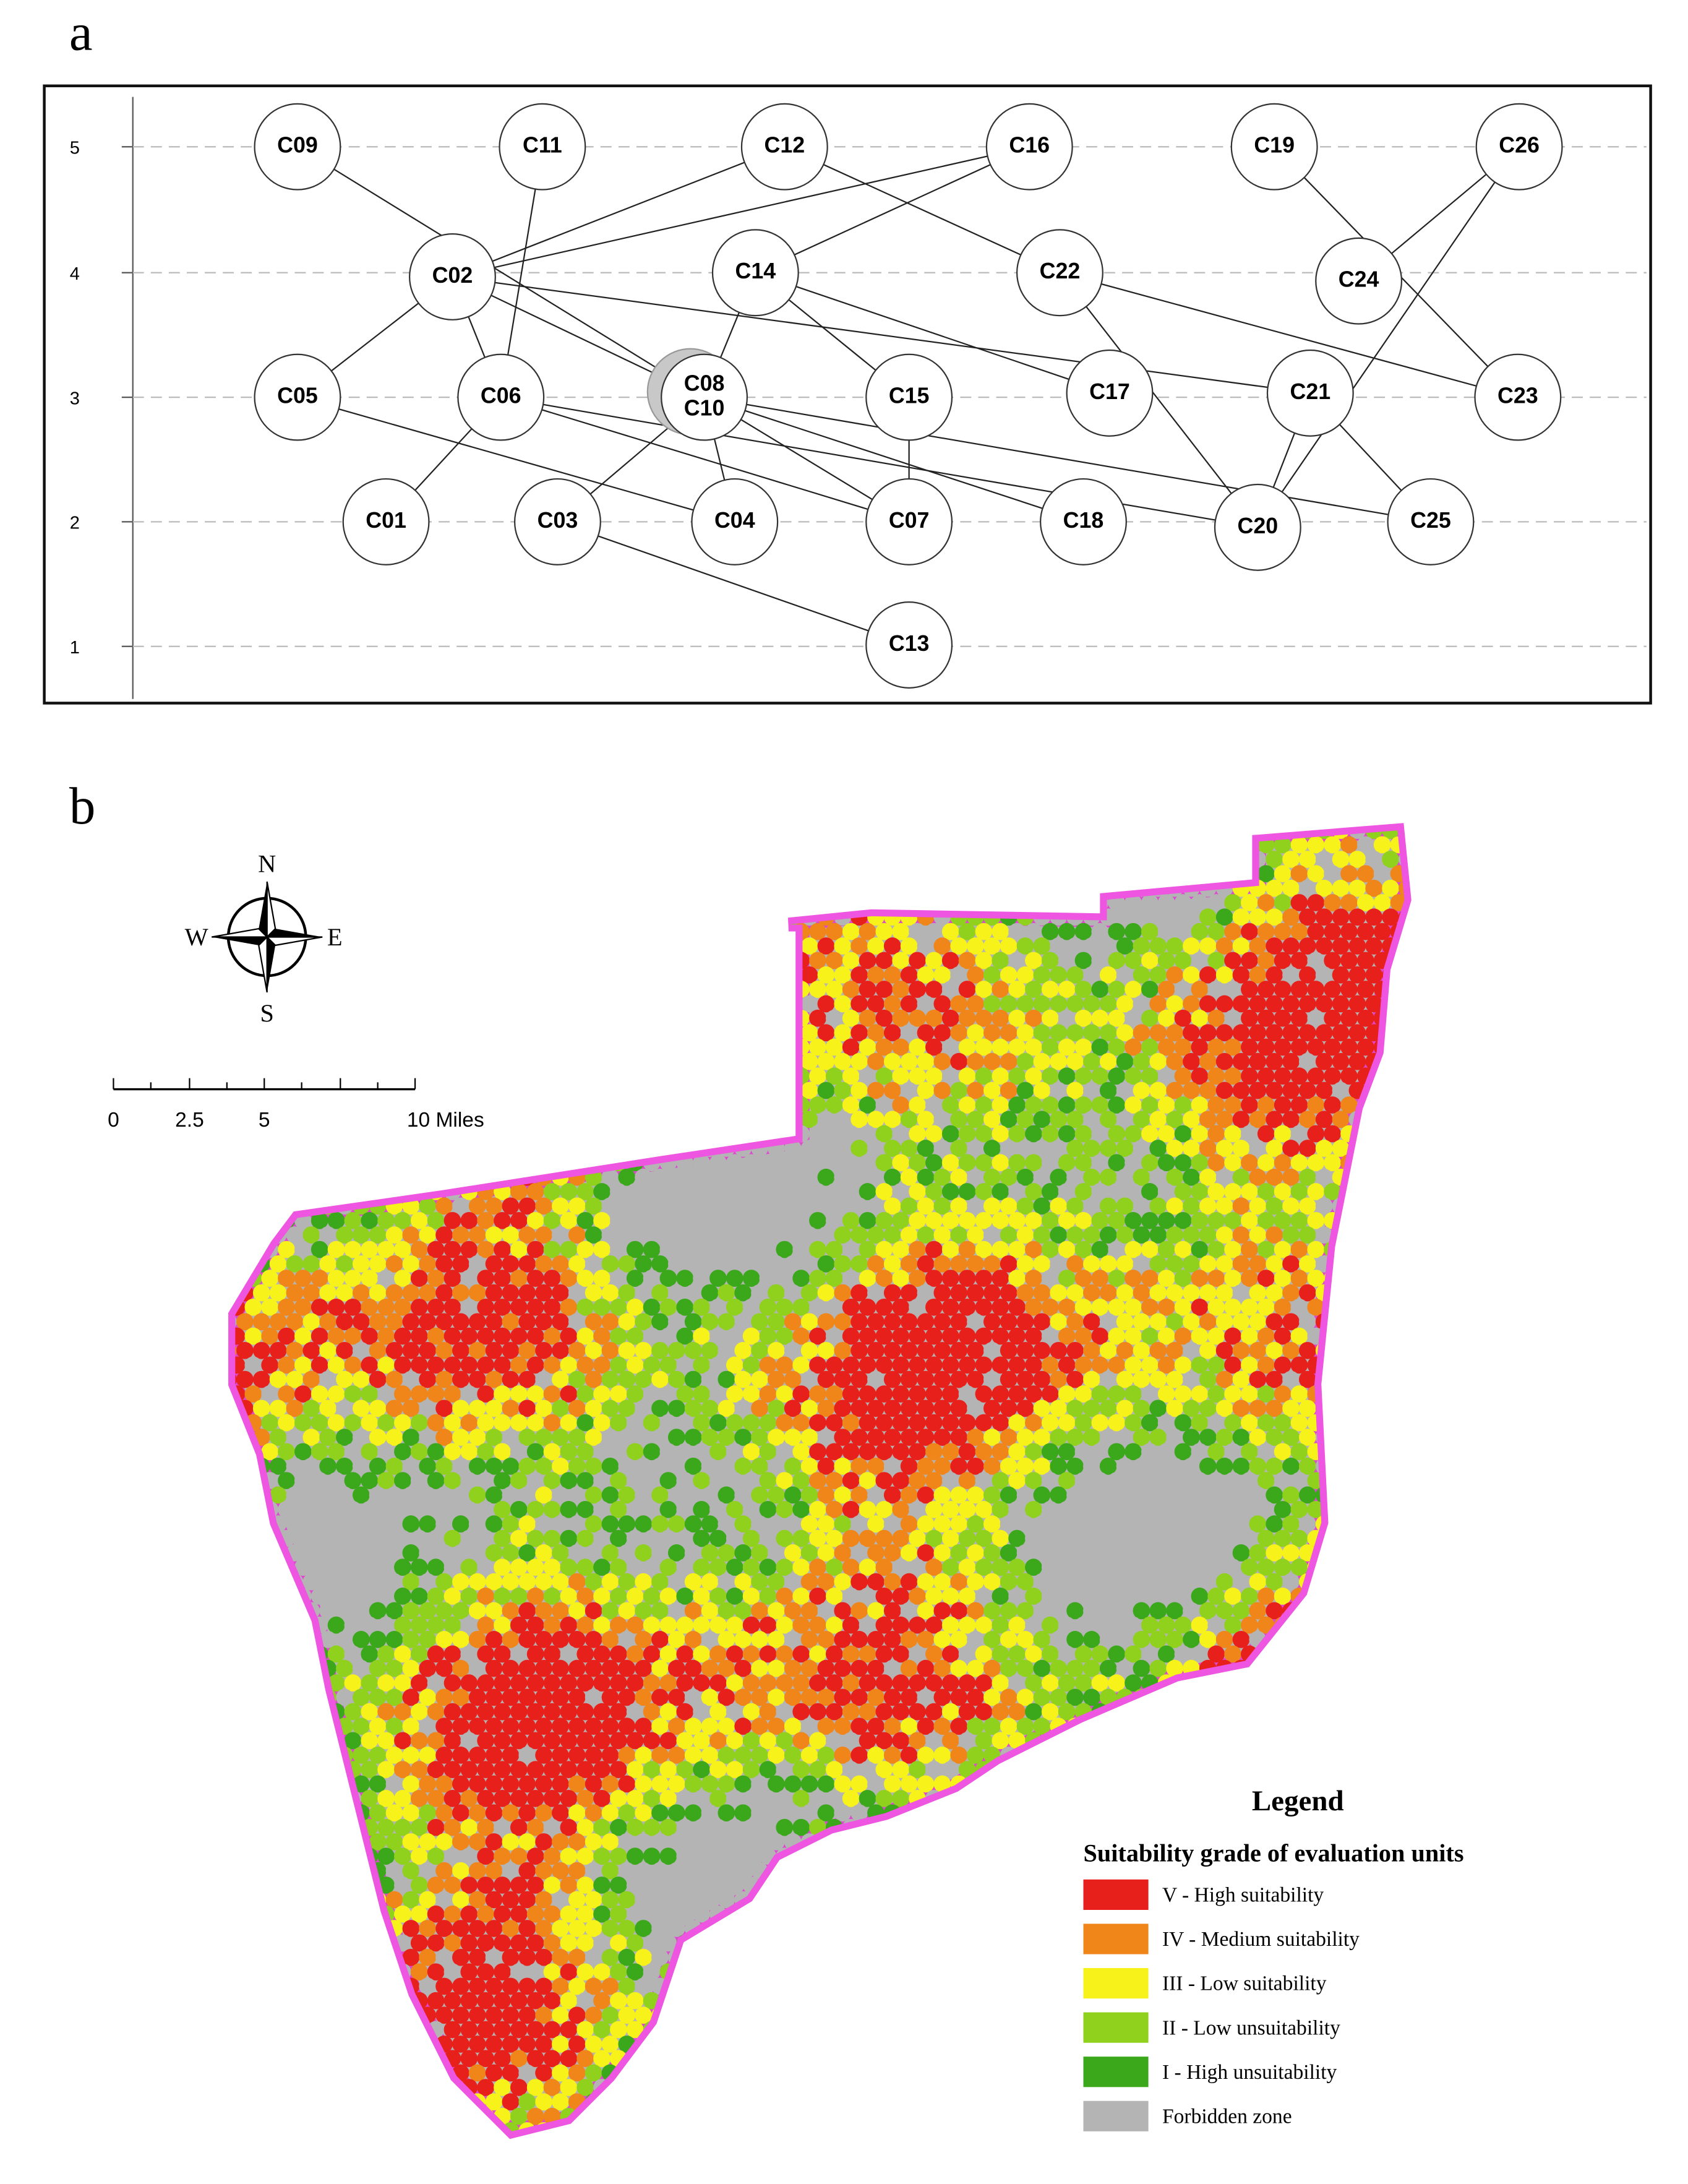  Describe the element at coordinates (82, 806) in the screenshot. I see `panel-label: b` at that location.